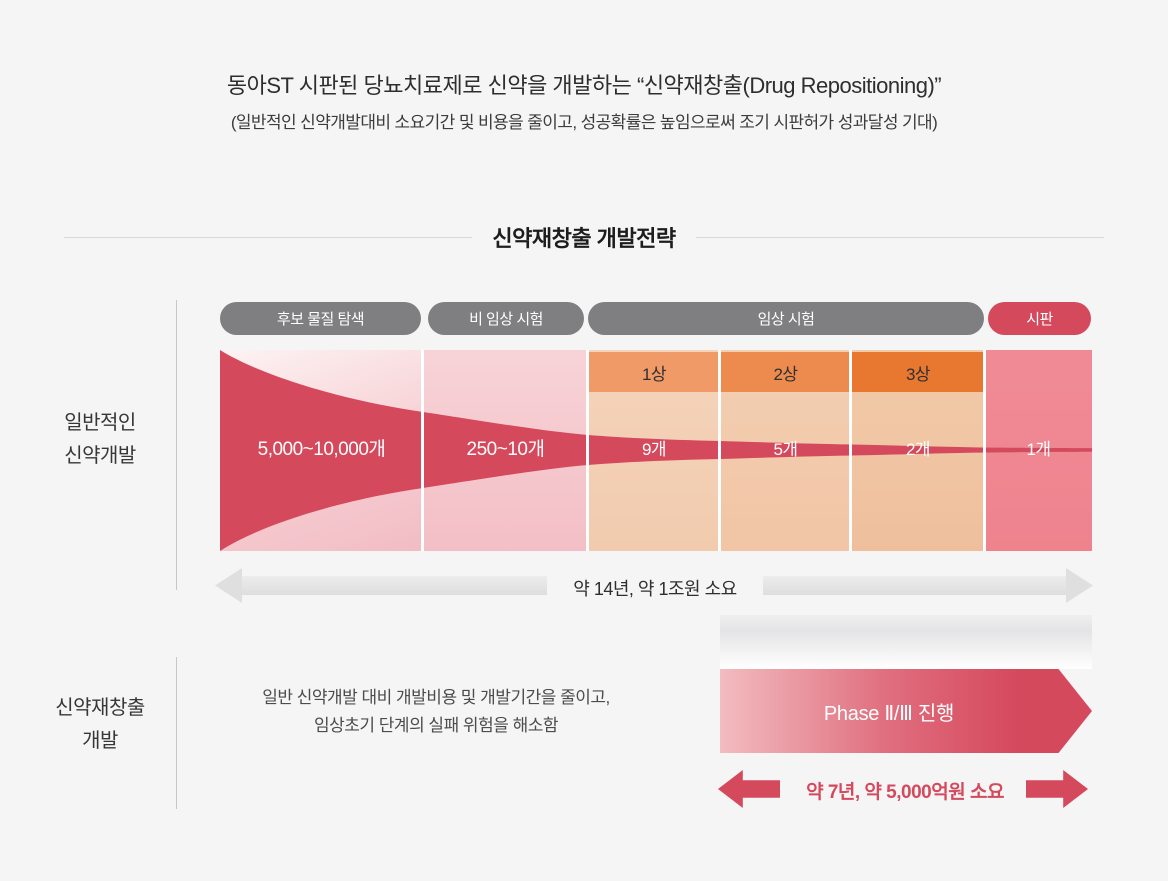  What do you see at coordinates (785, 449) in the screenshot?
I see `funnel-value-phase2: 5개` at bounding box center [785, 449].